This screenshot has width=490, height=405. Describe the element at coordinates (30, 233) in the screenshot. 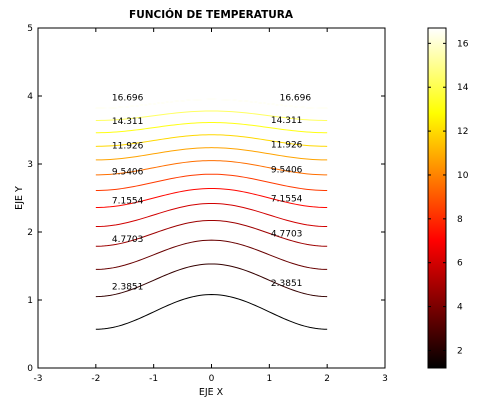

I see `y-tick-label-2: 2` at that location.